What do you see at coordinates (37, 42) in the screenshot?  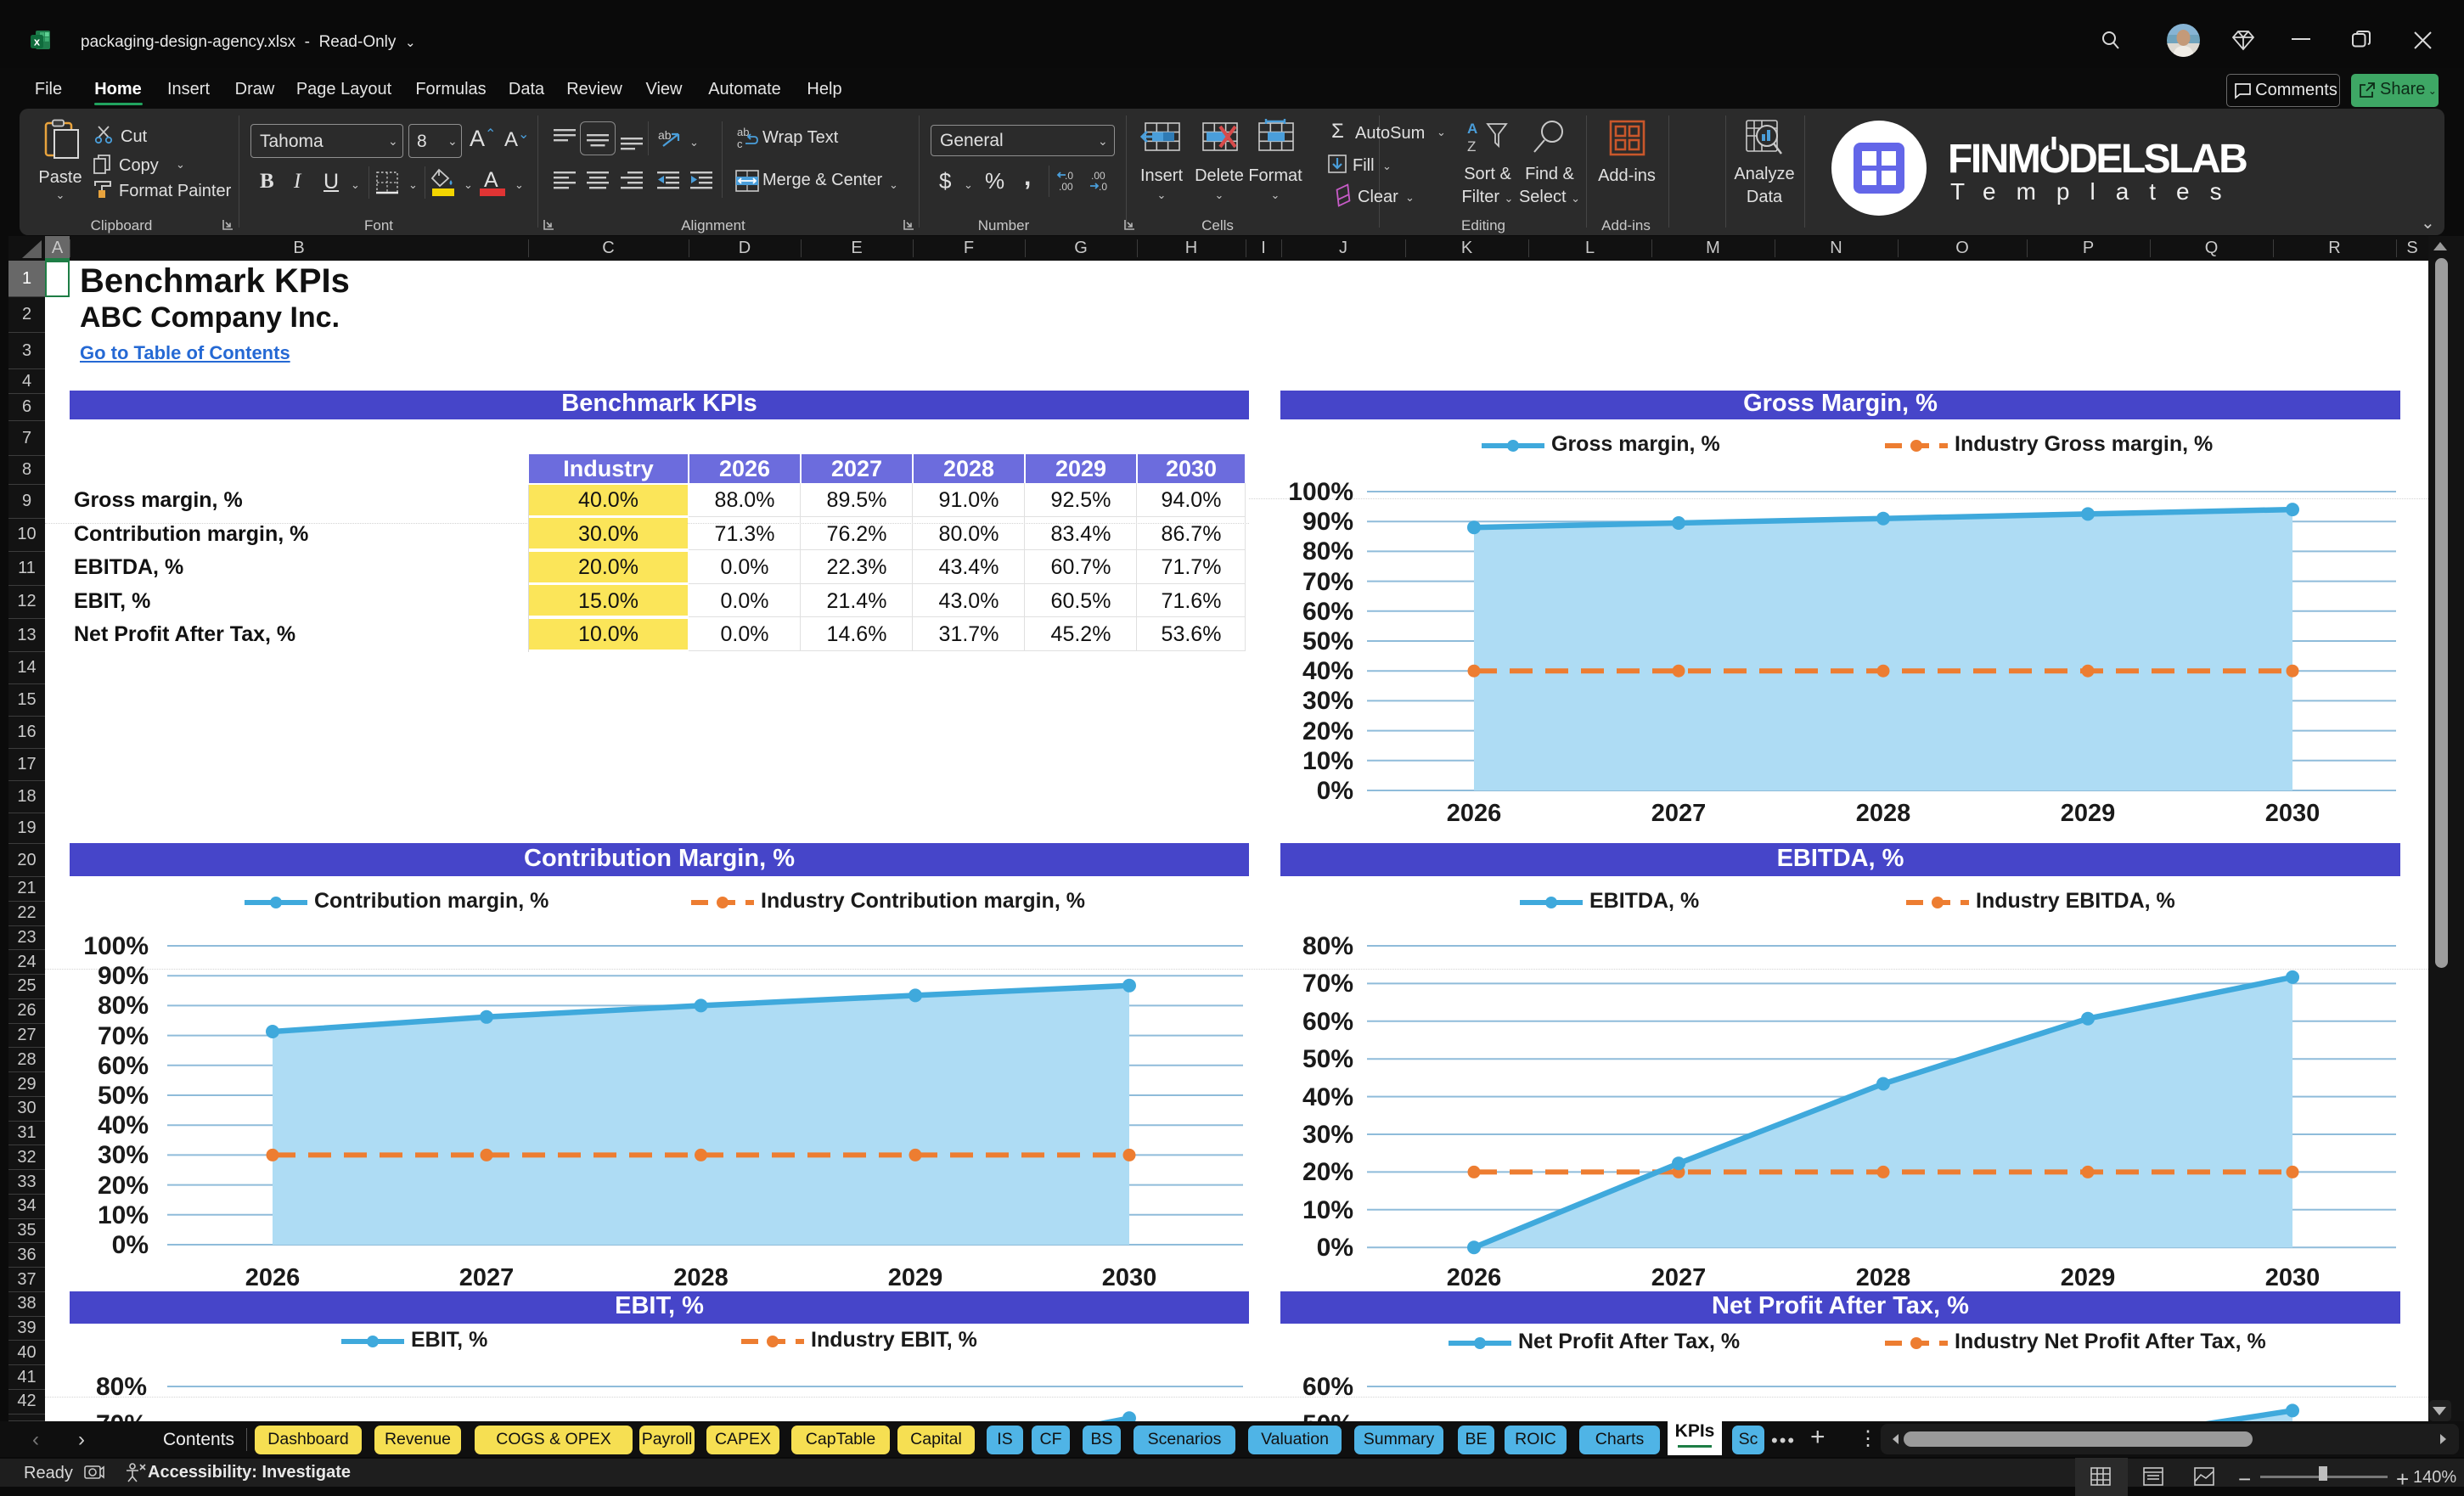 I see `svg-text: x` at bounding box center [37, 42].